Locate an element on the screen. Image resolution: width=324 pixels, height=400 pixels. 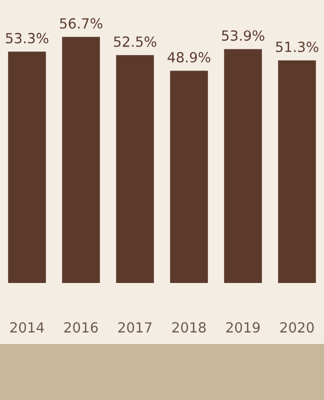
x-tick-label: 2020 is located at coordinates (297, 327).